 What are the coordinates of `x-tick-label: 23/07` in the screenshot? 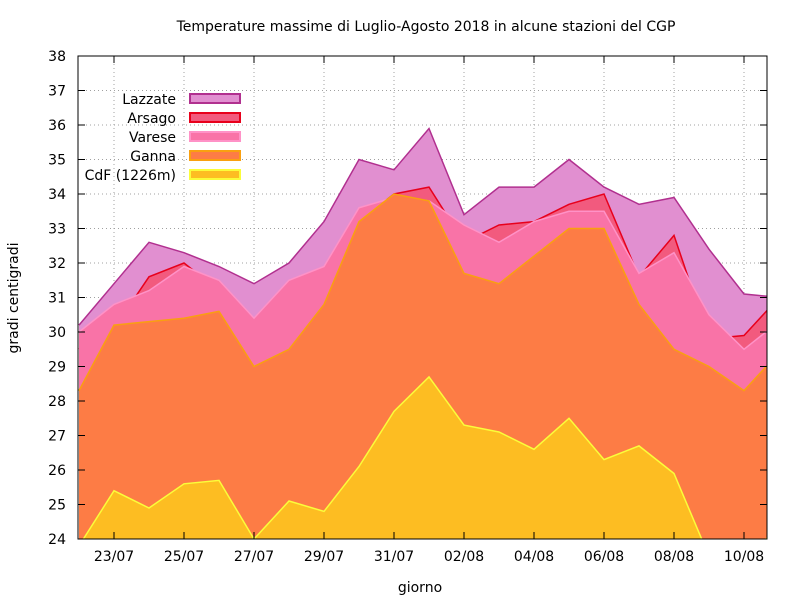 It's located at (114, 557).